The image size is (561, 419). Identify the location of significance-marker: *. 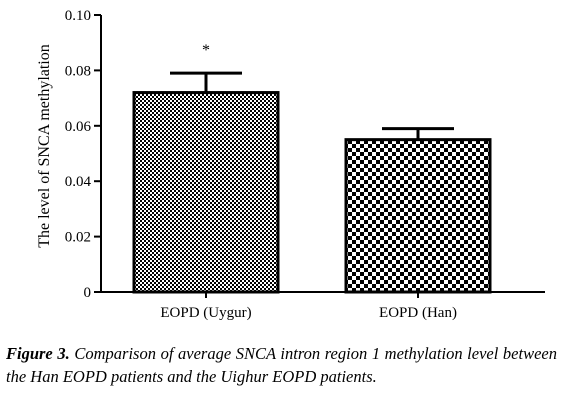
(206, 50).